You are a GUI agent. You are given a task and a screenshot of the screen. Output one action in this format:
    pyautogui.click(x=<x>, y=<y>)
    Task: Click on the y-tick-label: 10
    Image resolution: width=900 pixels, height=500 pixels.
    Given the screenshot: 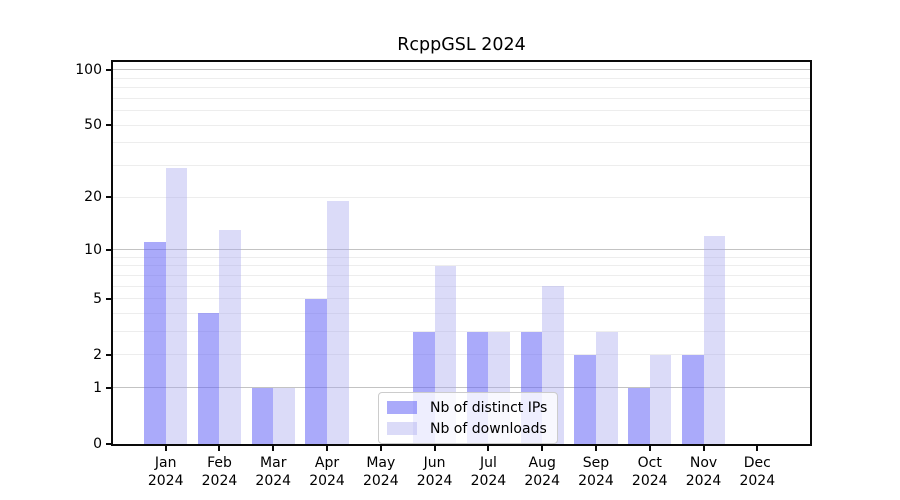 What is the action you would take?
    pyautogui.click(x=93, y=249)
    